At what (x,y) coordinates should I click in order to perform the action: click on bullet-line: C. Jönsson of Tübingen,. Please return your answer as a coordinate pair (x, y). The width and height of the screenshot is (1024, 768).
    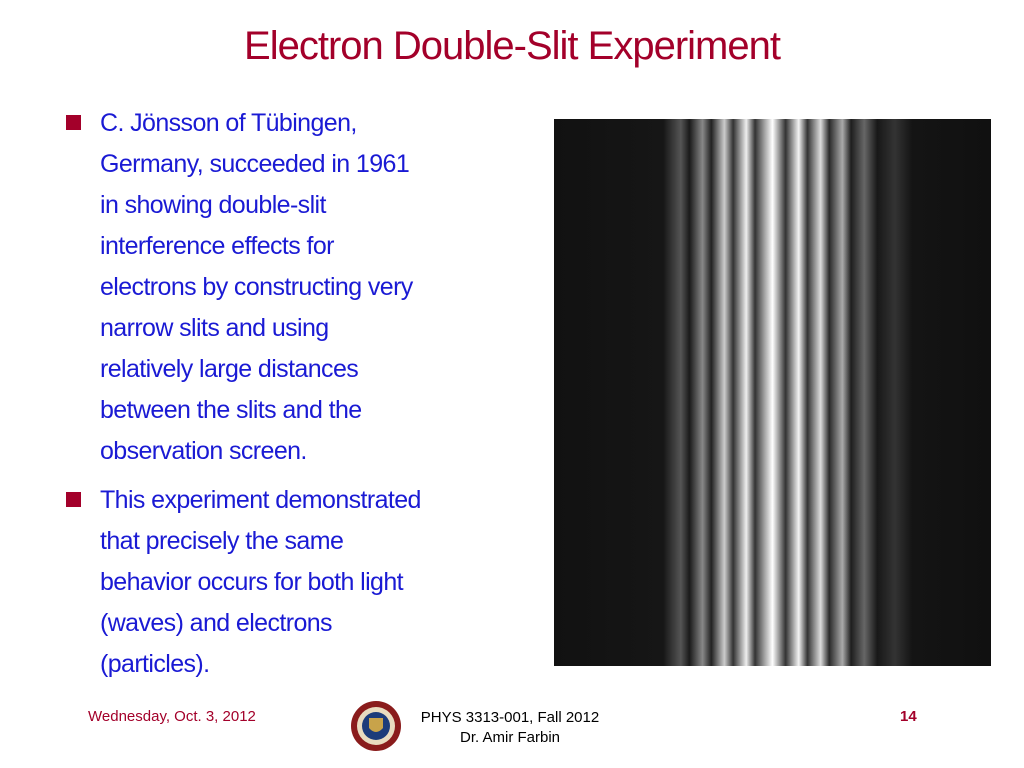
    Looking at the image, I should click on (228, 123).